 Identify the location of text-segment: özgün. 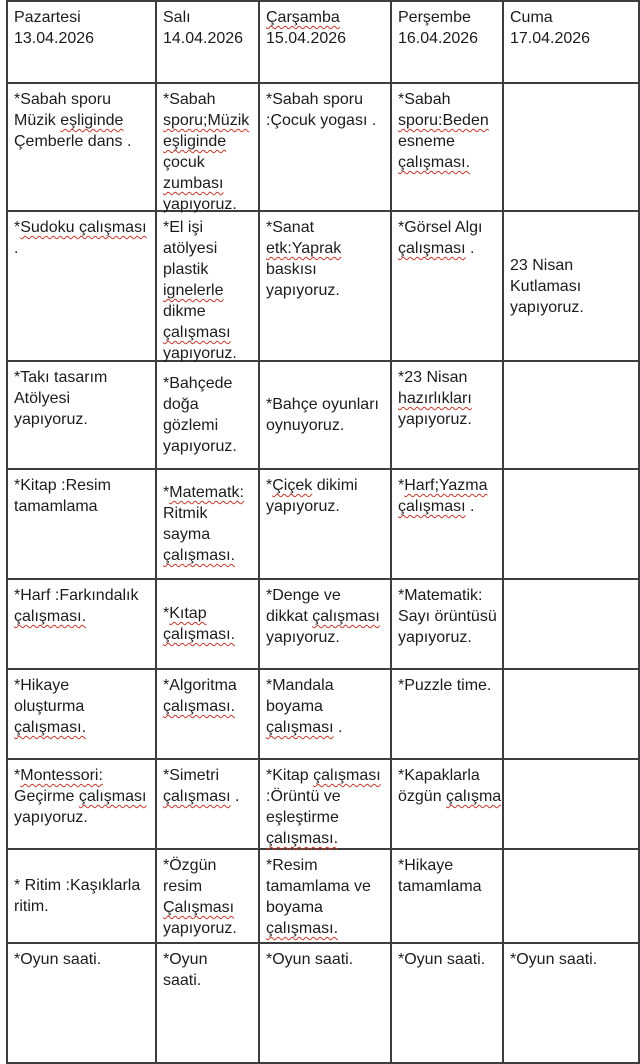
(422, 796).